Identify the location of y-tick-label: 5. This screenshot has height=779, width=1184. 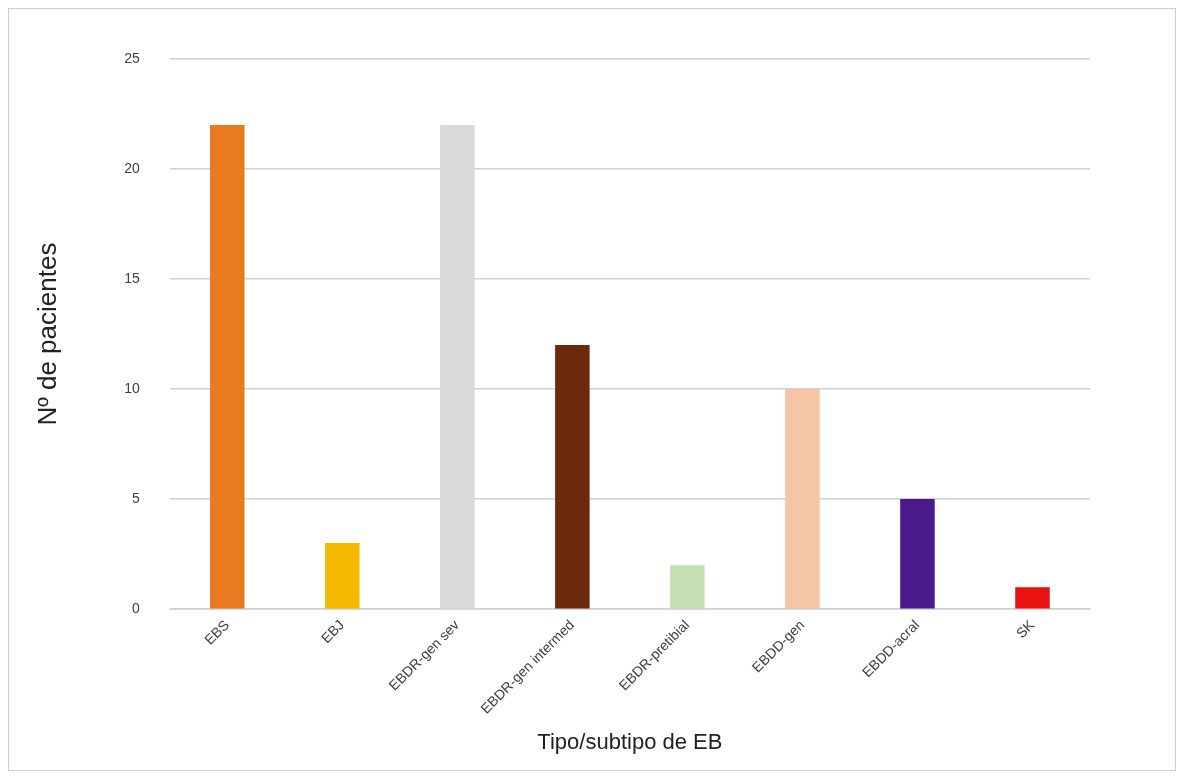
(135, 497).